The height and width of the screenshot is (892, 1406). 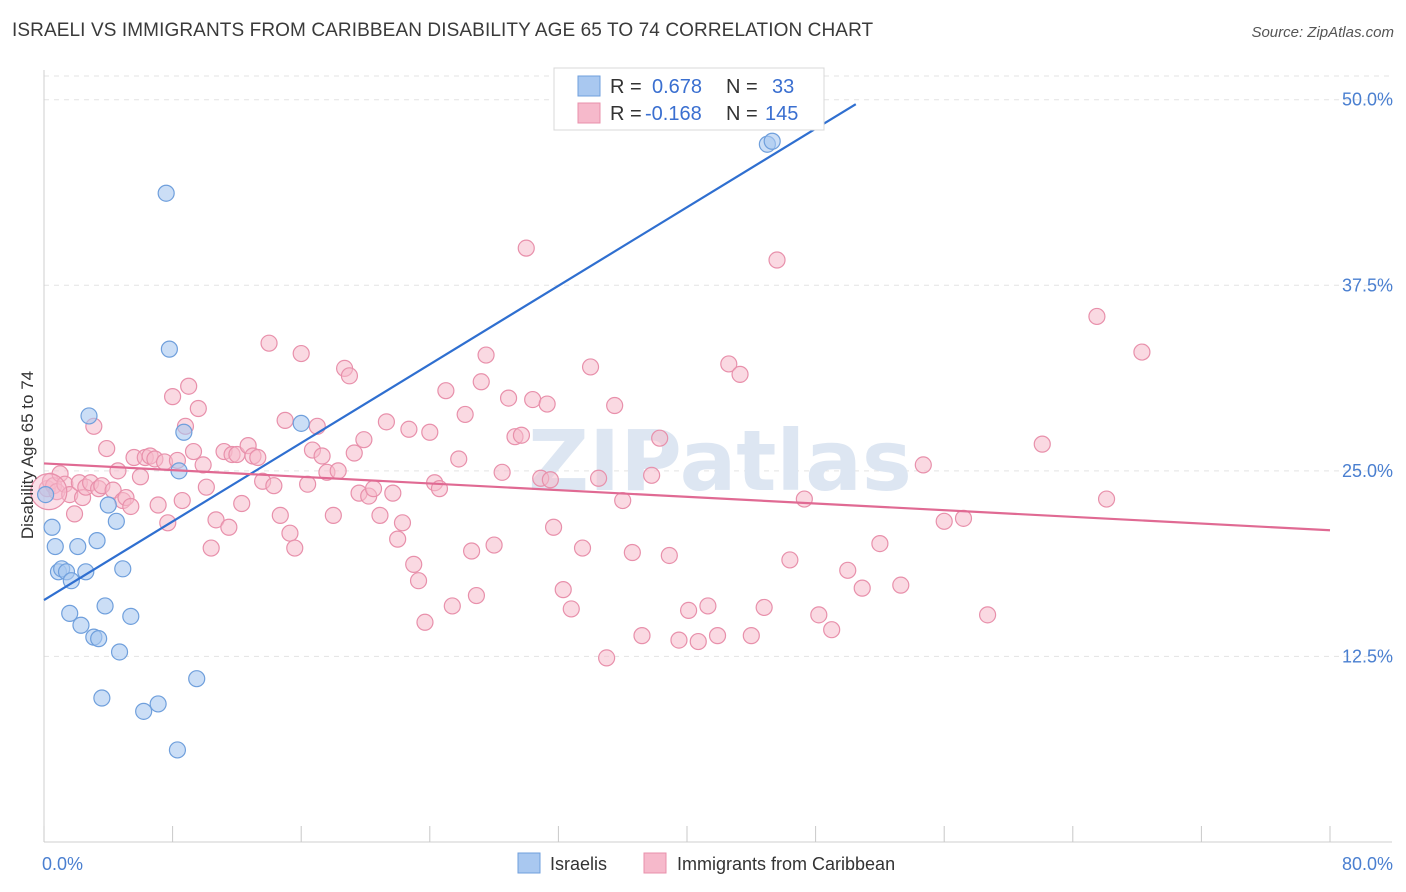 I want to click on y-tick-label: 12.5%, so click(x=1367, y=656).